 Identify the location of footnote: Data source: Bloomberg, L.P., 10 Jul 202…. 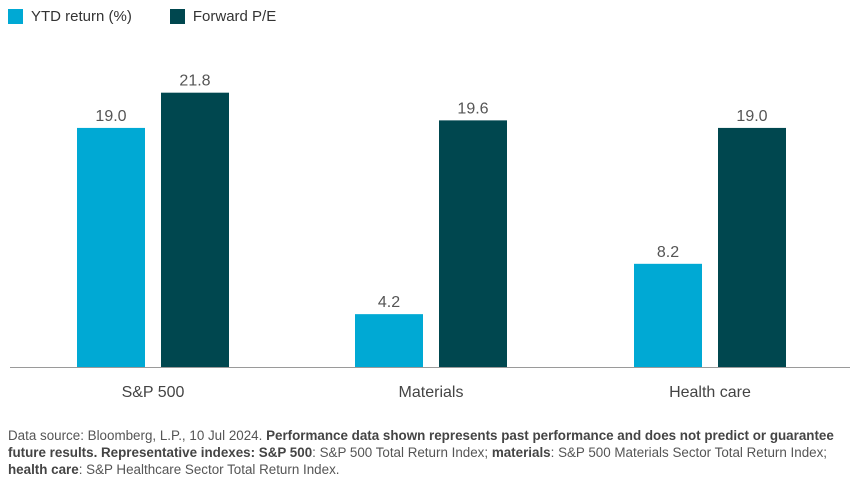
(433, 452).